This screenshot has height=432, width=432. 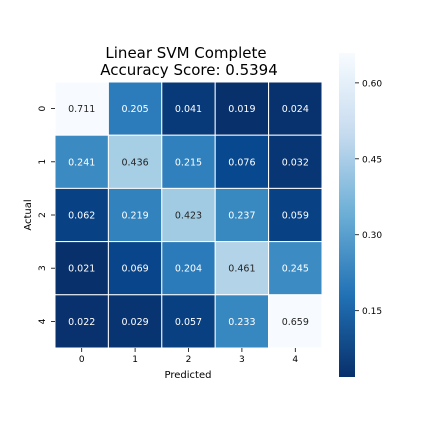 I want to click on cell-value-label: 0.204, so click(x=188, y=269).